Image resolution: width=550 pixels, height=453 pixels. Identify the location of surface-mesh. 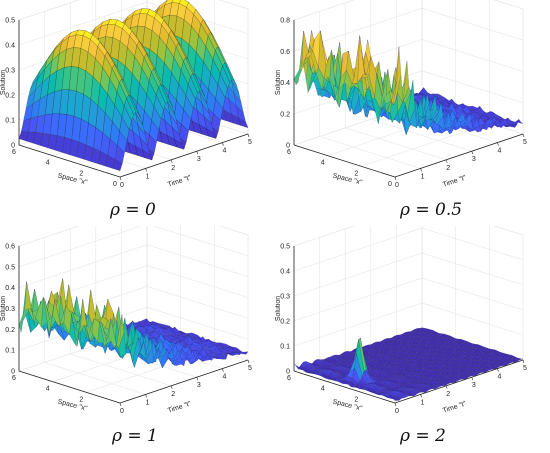
(408, 83).